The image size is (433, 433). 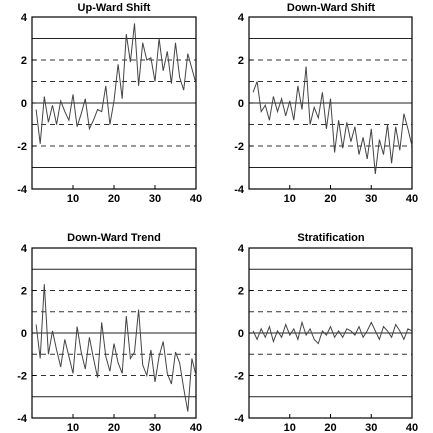 I want to click on chart-title: Down-Ward Trend, so click(x=114, y=238).